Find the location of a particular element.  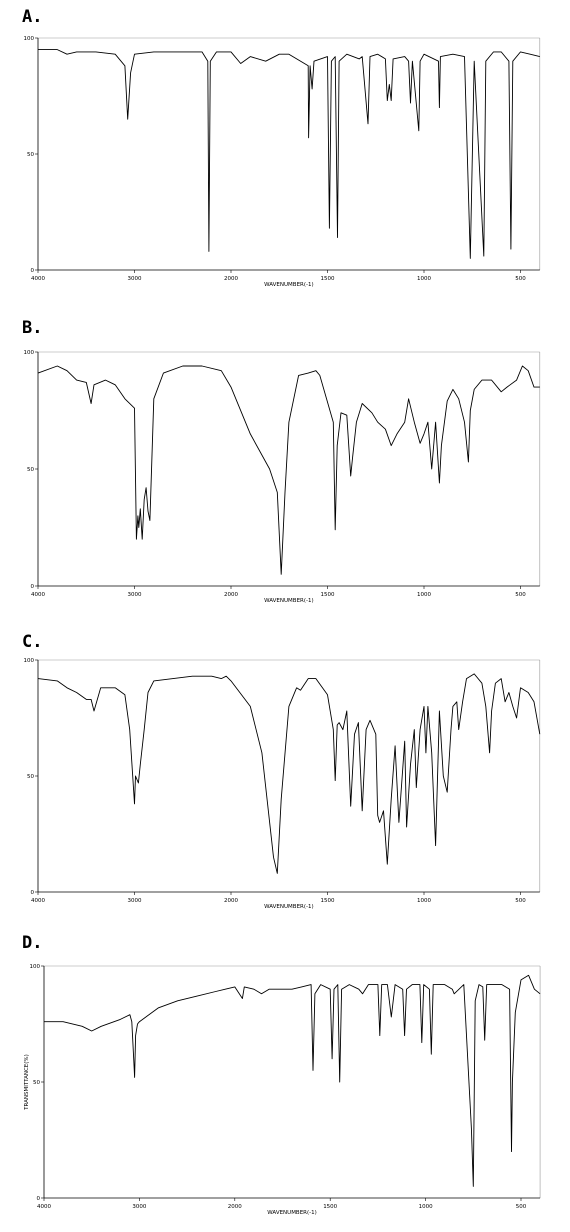

panel-label: B. is located at coordinates (32, 328).